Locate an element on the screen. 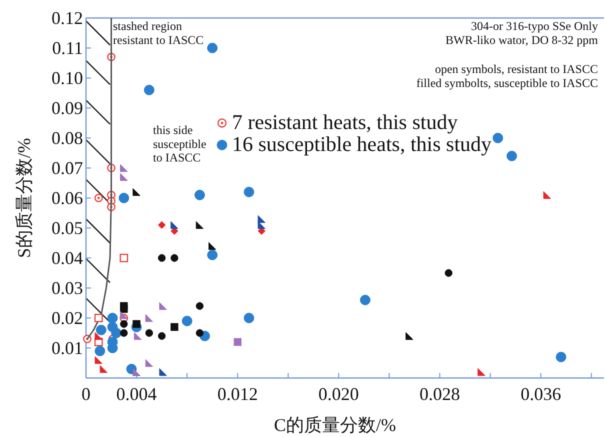 The height and width of the screenshot is (437, 606). y-tick-label: 0.07 is located at coordinates (67, 168).